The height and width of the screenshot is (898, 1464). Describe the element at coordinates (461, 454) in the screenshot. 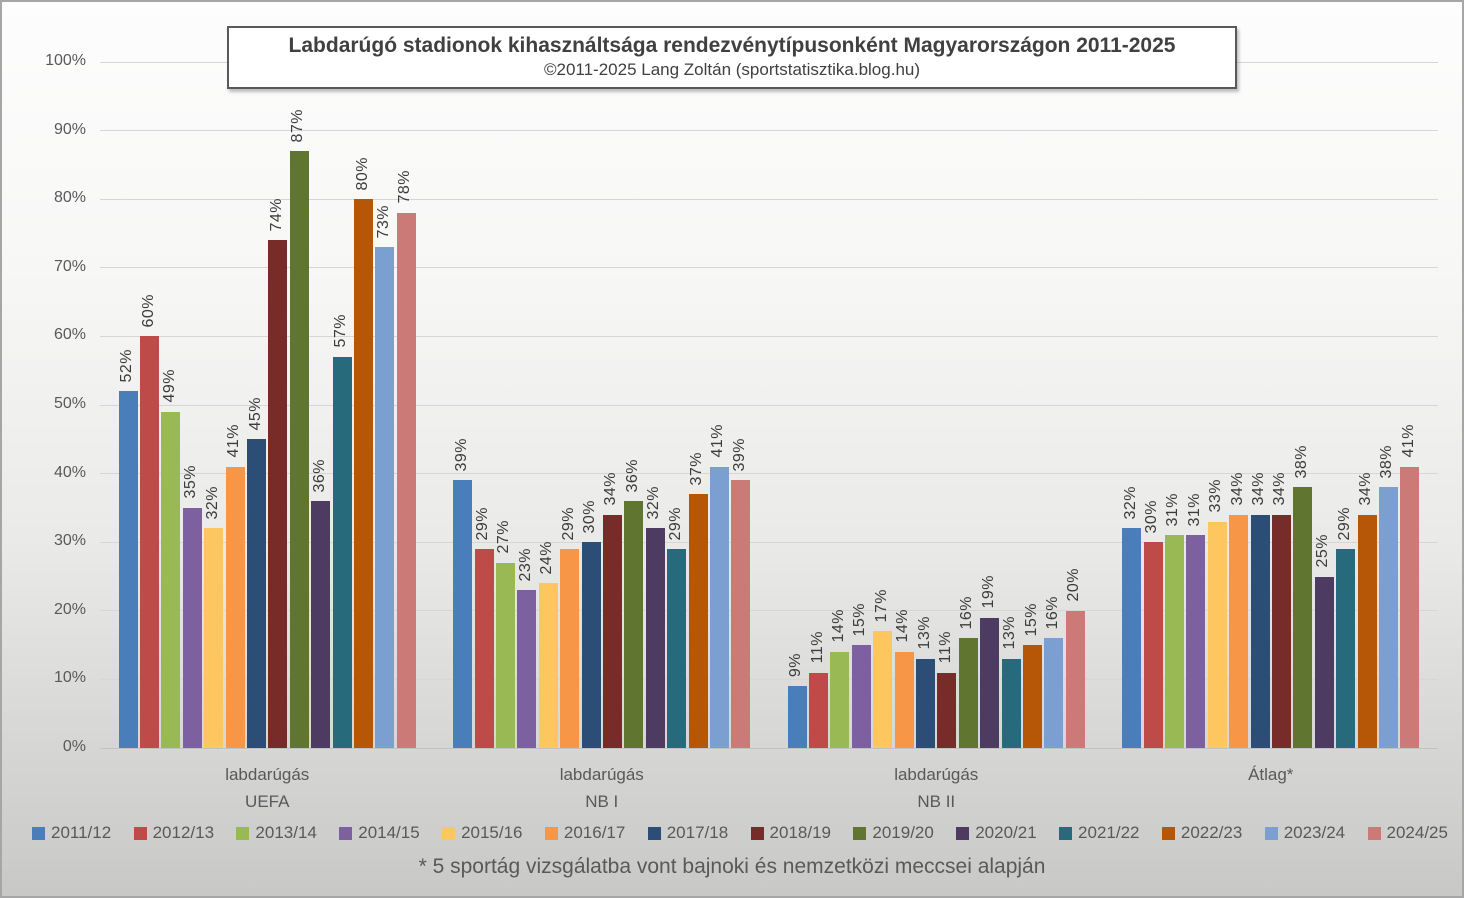

I see `bar-value-label: 39%` at that location.